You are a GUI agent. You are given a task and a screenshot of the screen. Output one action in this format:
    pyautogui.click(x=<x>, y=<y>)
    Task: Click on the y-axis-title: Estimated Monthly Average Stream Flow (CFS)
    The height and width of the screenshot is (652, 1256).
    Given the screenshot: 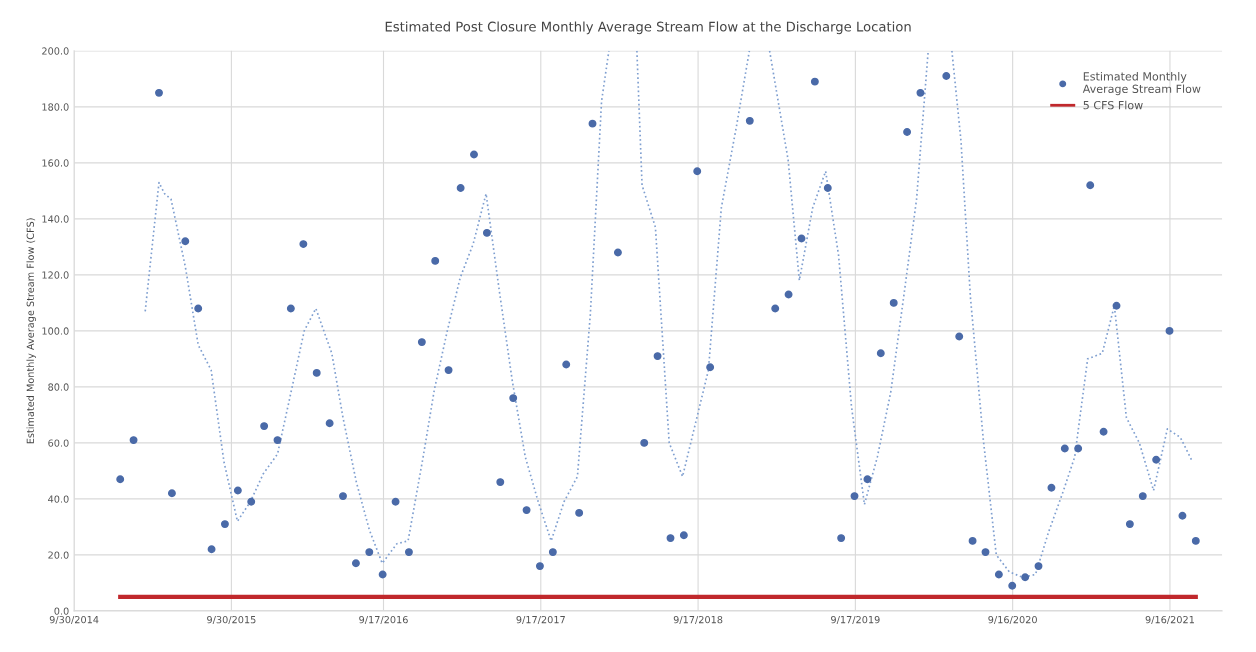 What is the action you would take?
    pyautogui.click(x=31, y=331)
    